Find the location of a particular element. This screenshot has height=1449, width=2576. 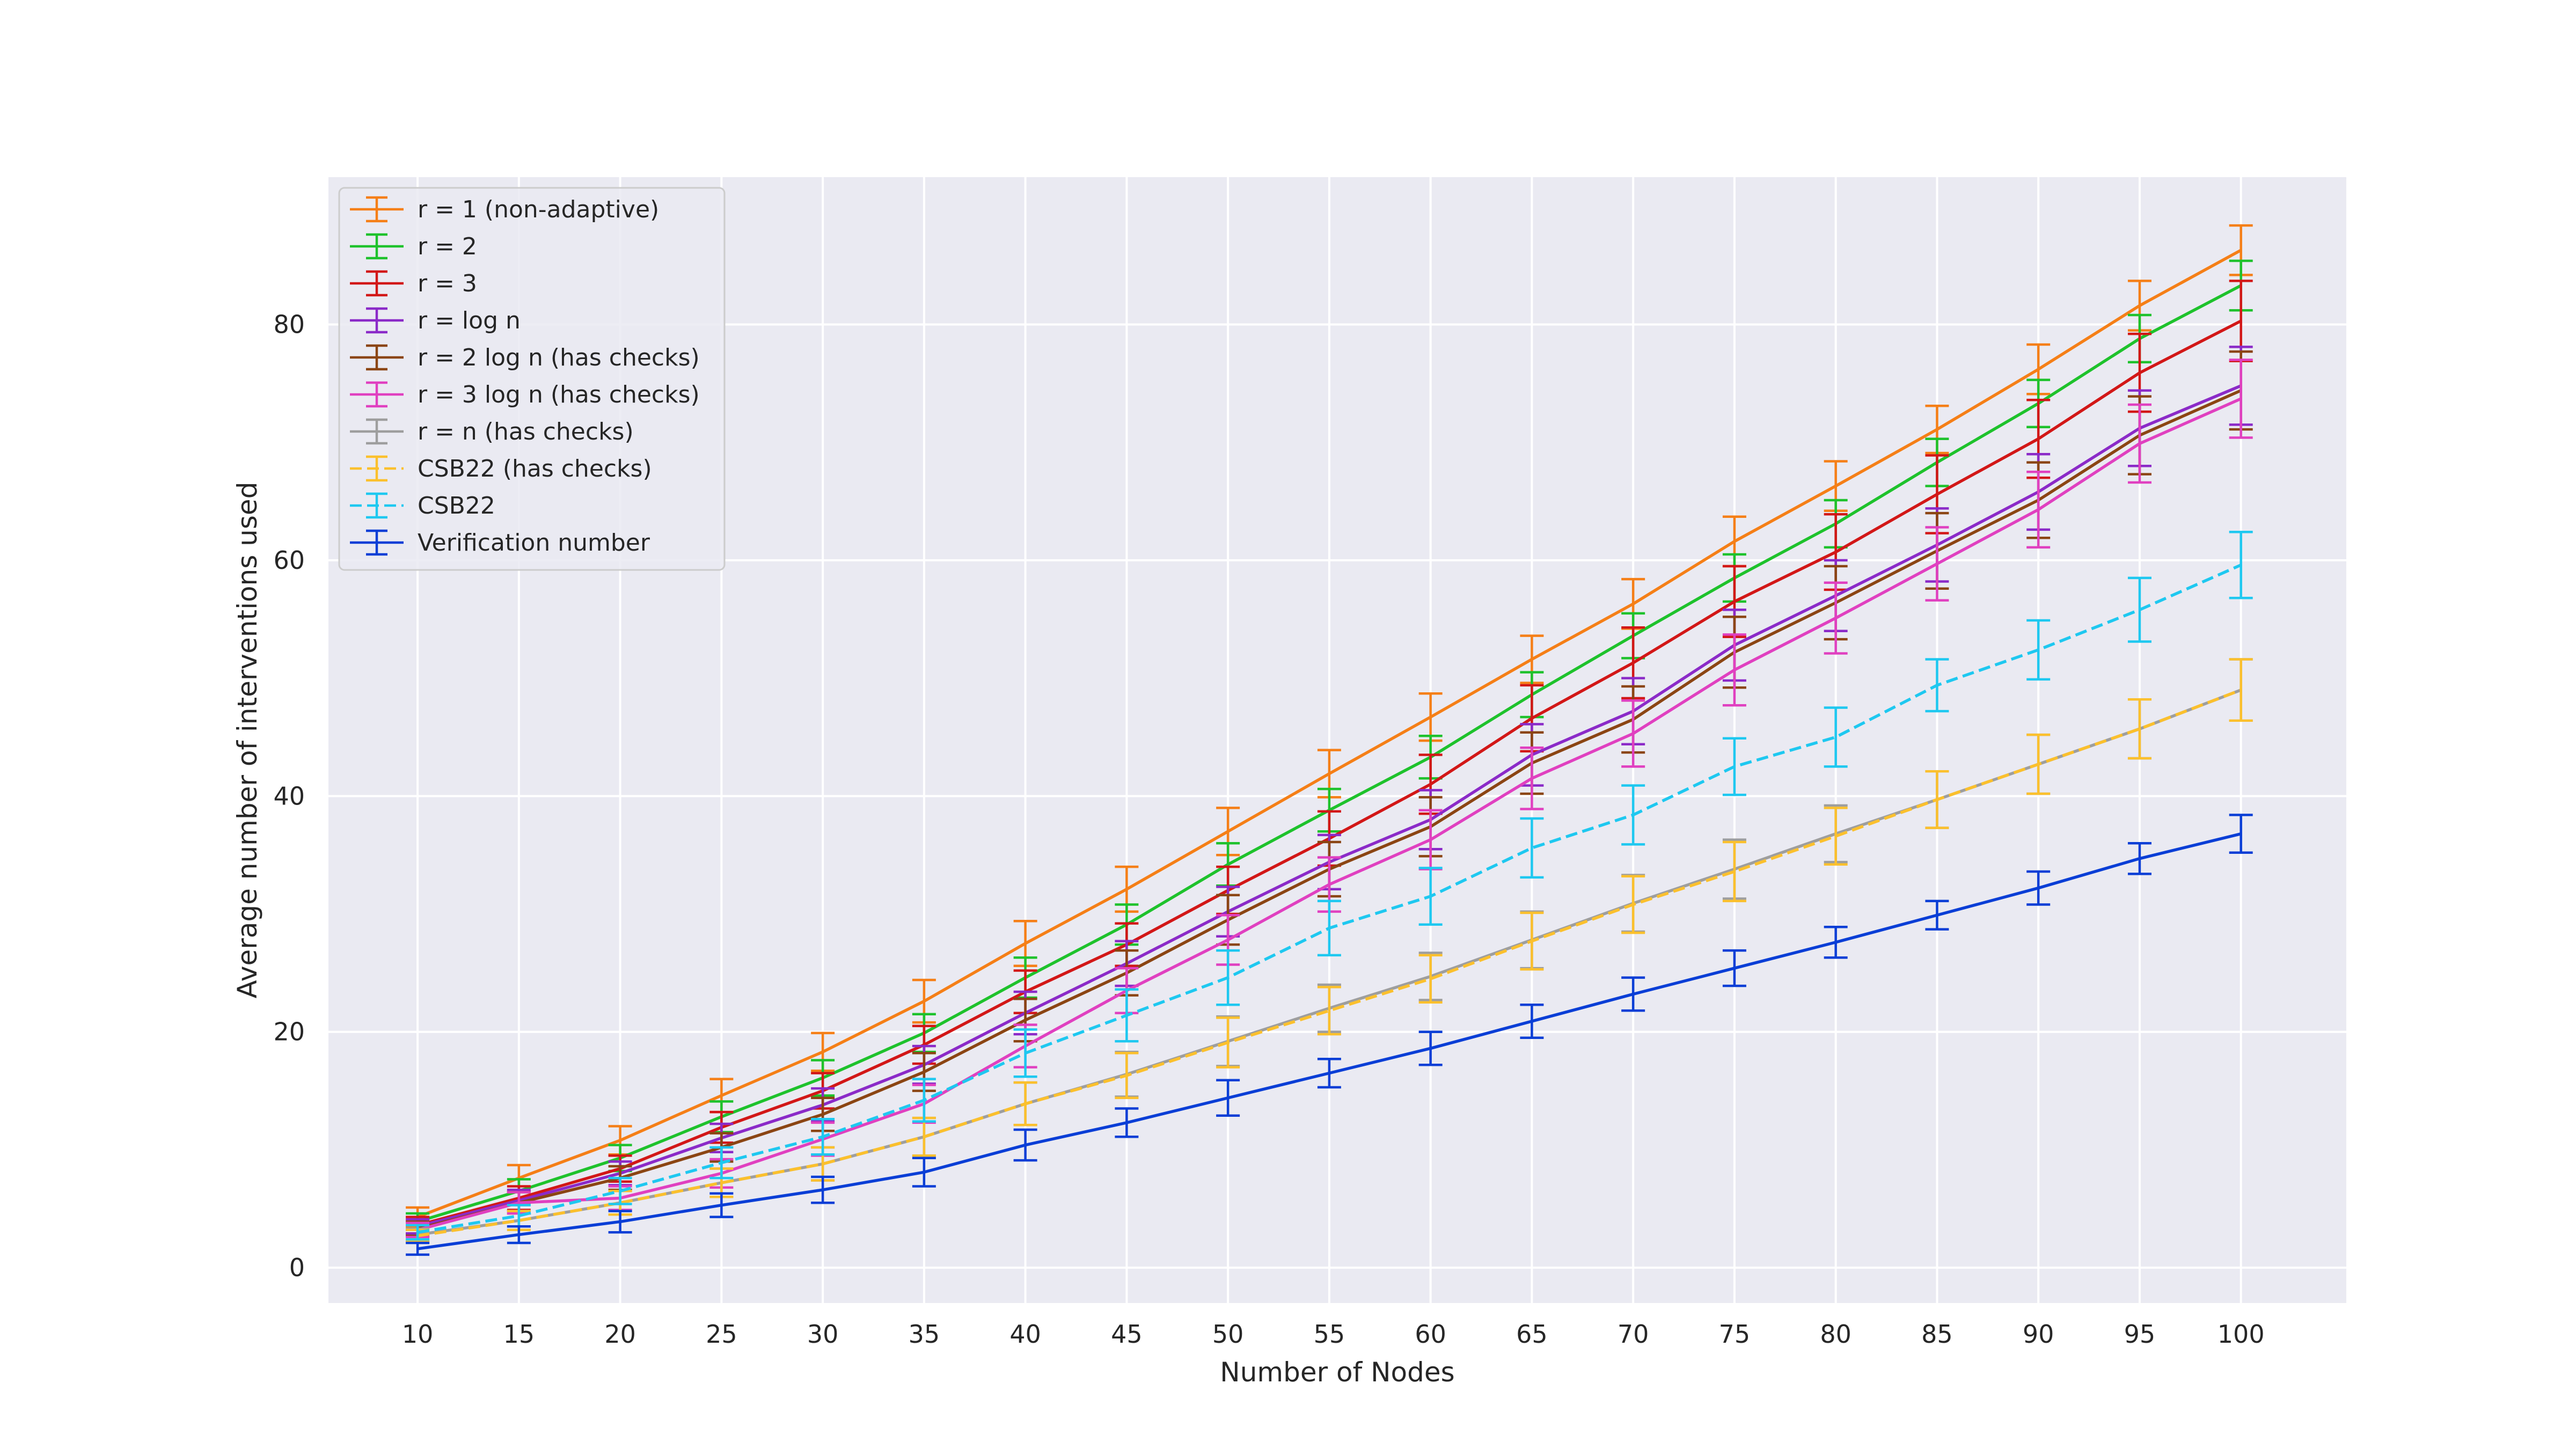

x-tick-label: 20 is located at coordinates (620, 1334).